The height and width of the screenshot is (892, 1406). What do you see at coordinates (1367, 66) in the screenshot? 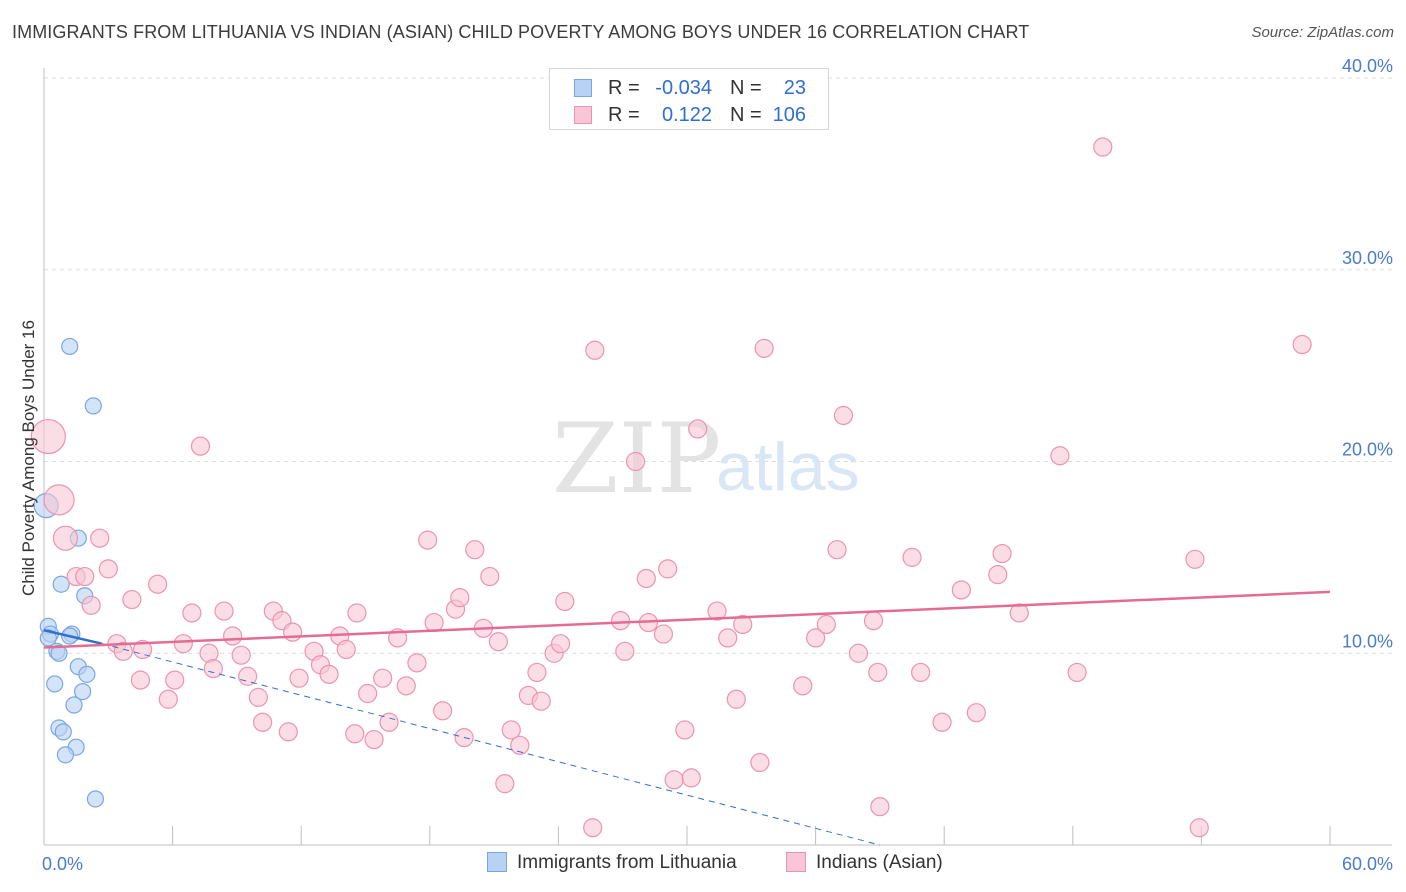
I see `y-tick-label: 40.0%` at bounding box center [1367, 66].